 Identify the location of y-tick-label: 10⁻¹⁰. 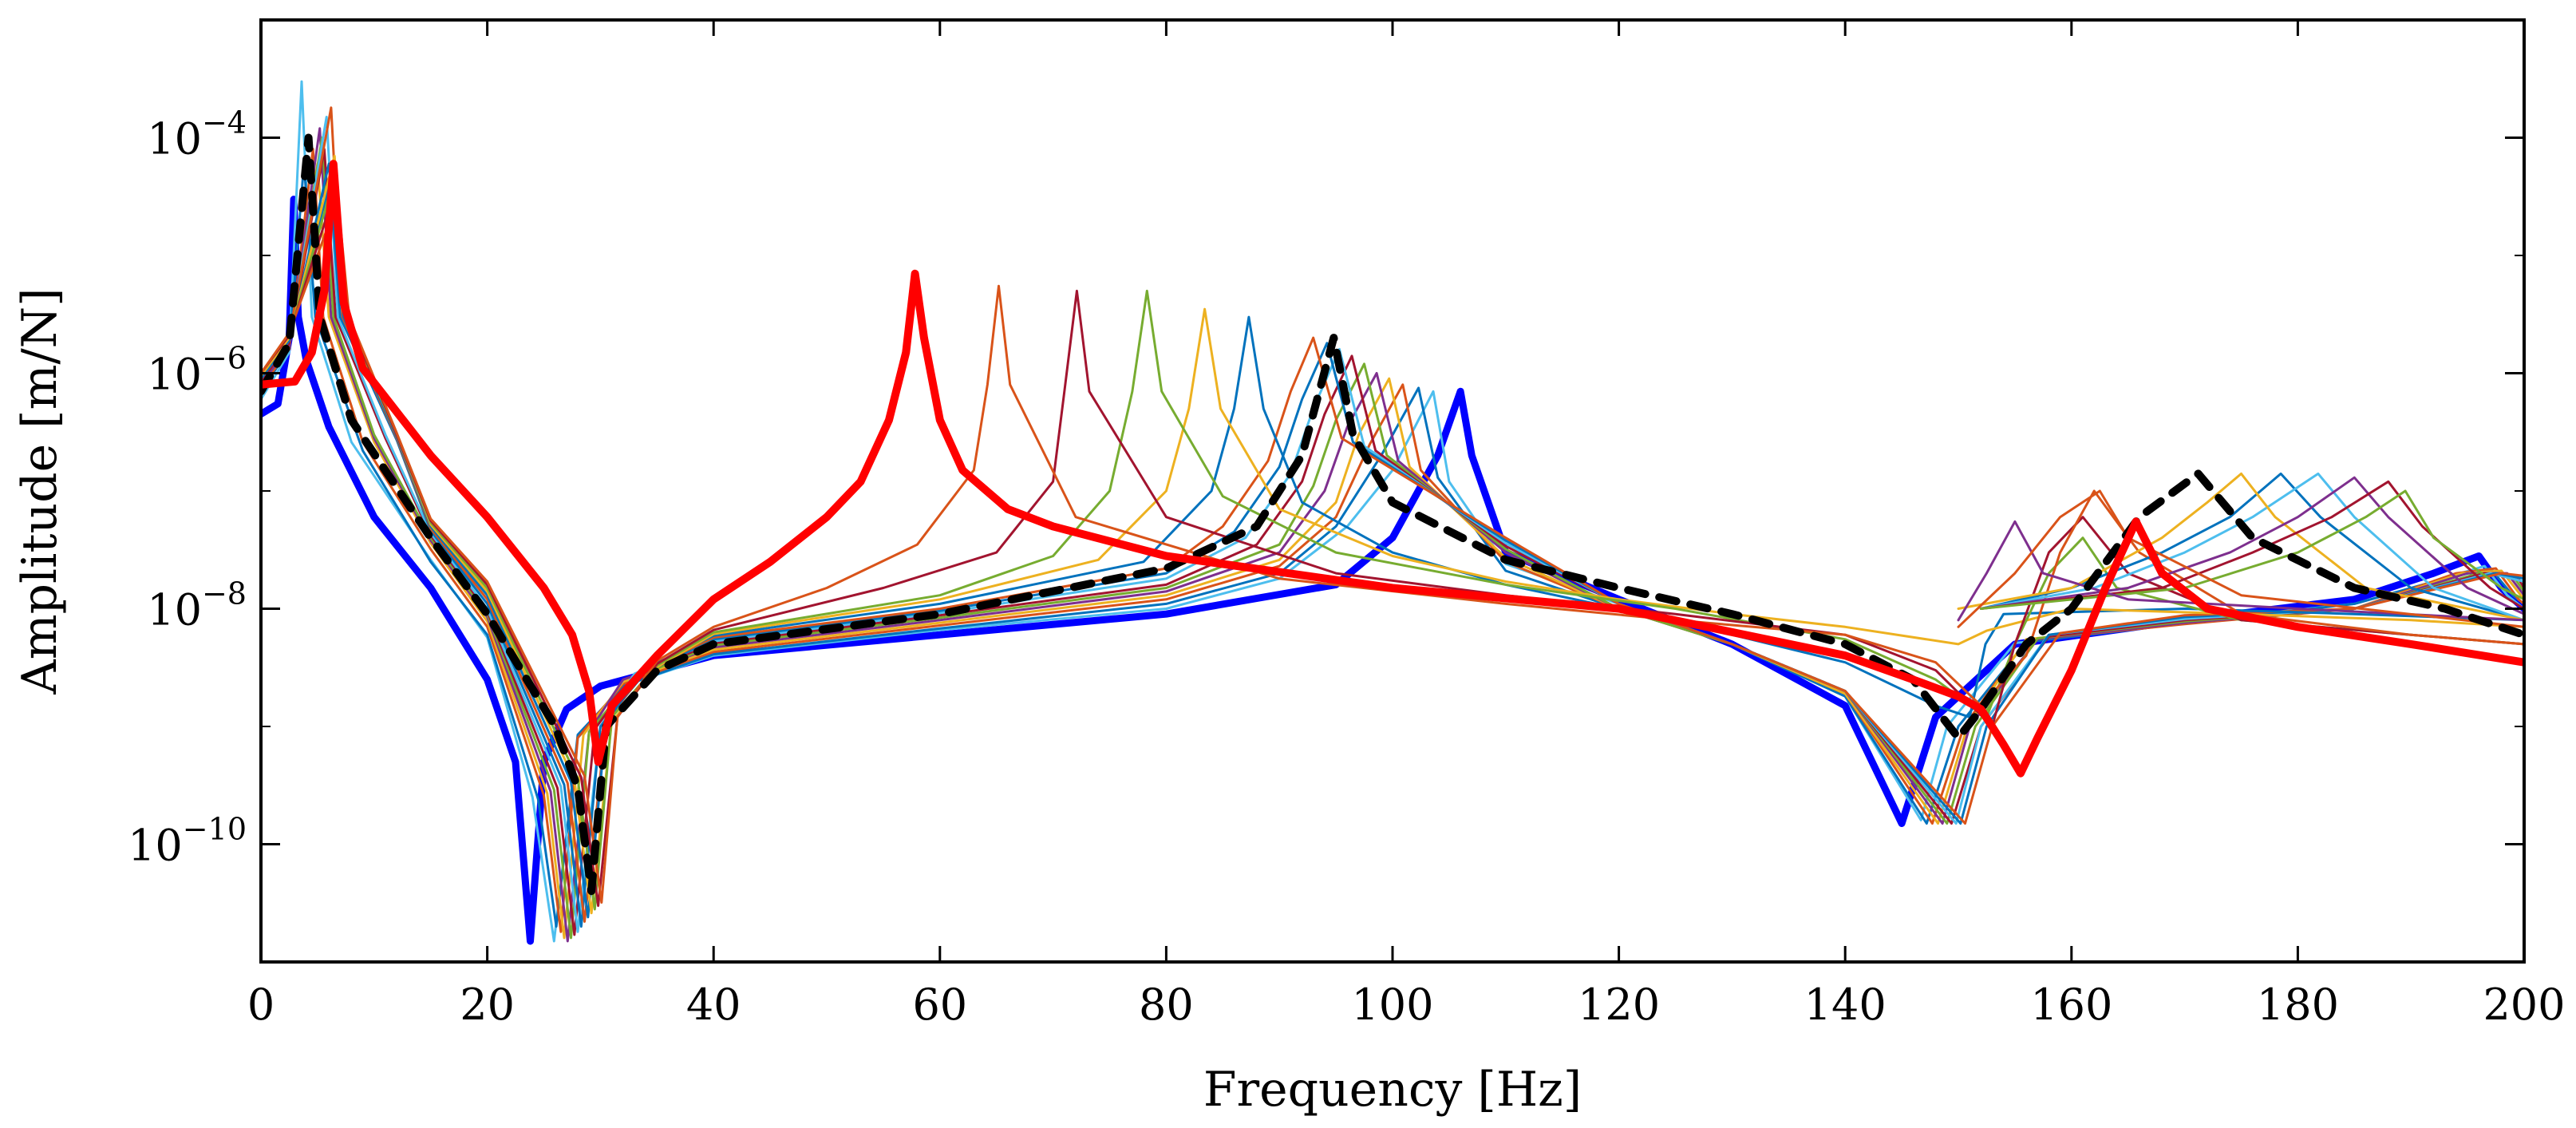
(187, 841).